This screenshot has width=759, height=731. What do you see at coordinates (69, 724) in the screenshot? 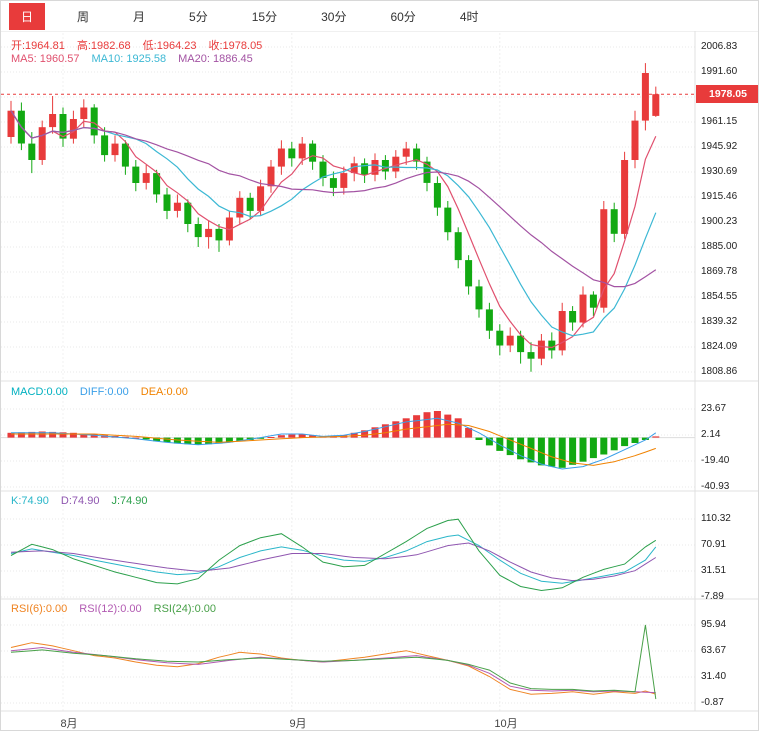
I see `time-axis-month-label: 8月` at bounding box center [69, 724].